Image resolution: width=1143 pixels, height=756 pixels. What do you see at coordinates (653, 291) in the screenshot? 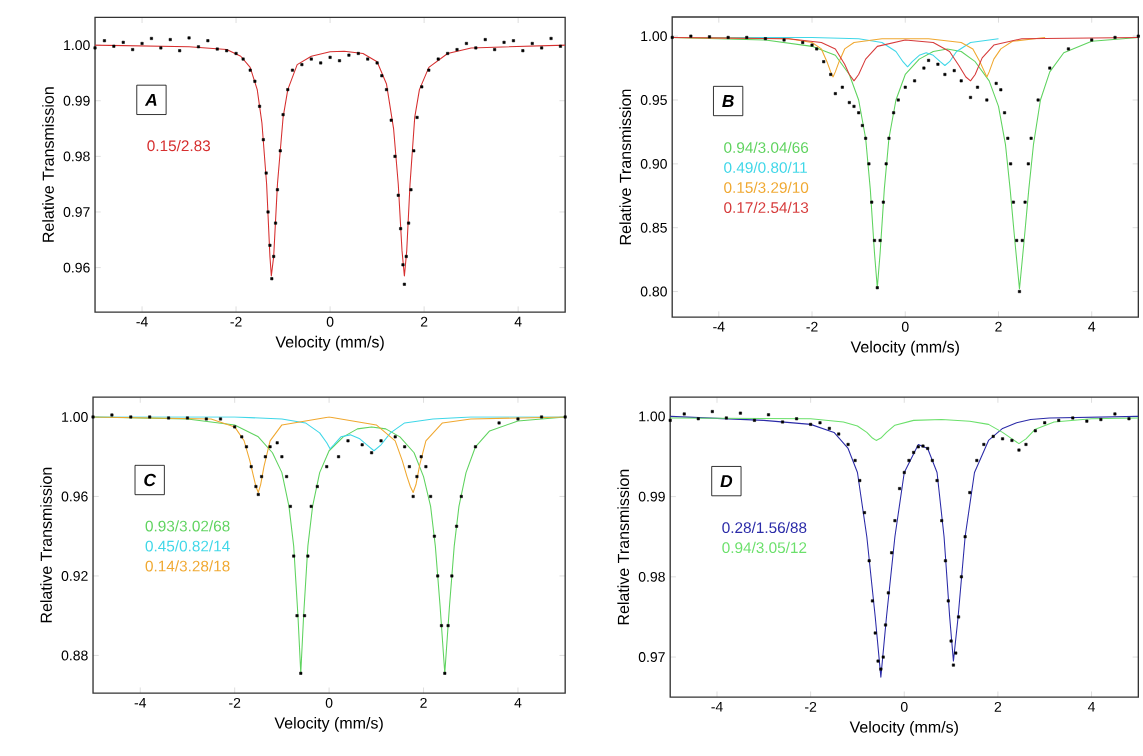
I see `y-tick-label: 0.80` at bounding box center [653, 291].